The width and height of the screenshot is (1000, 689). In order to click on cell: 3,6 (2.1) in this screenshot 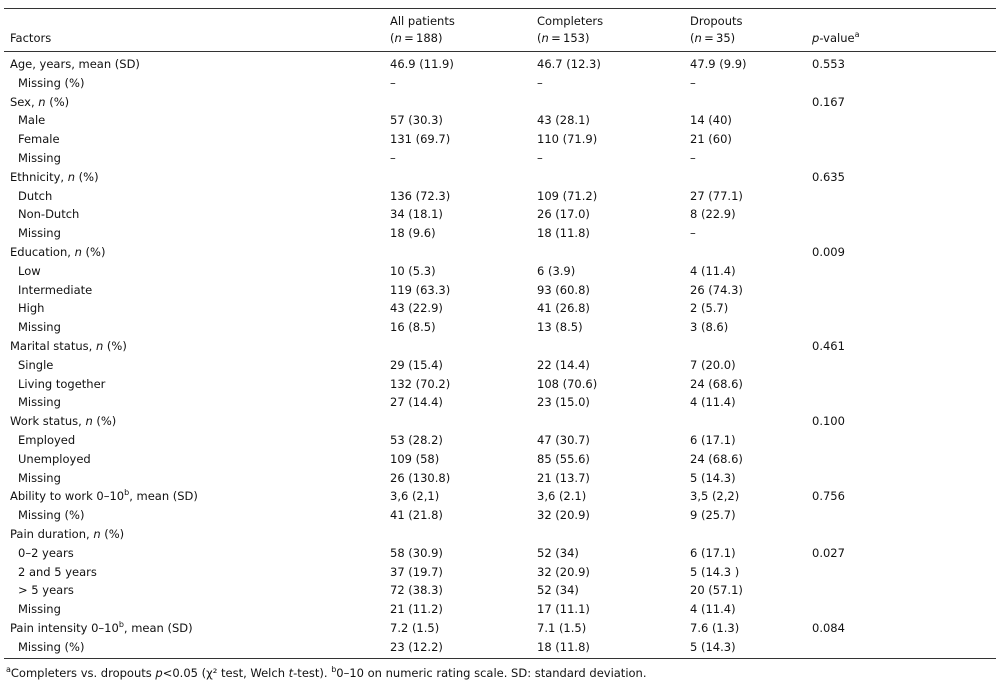, I will do `click(562, 496)`.